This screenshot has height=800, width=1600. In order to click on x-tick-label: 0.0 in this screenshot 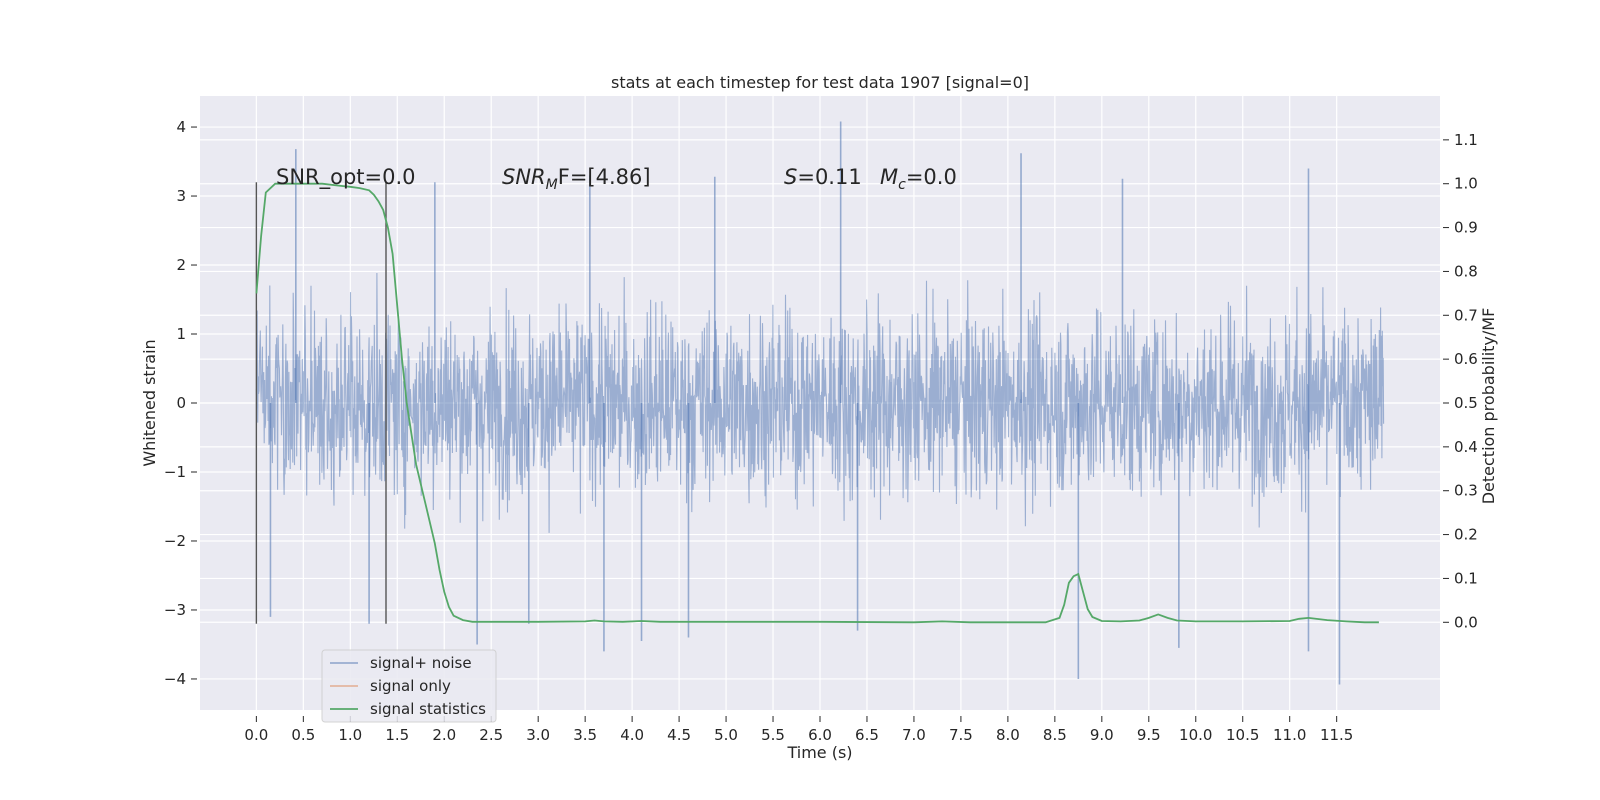, I will do `click(256, 735)`.